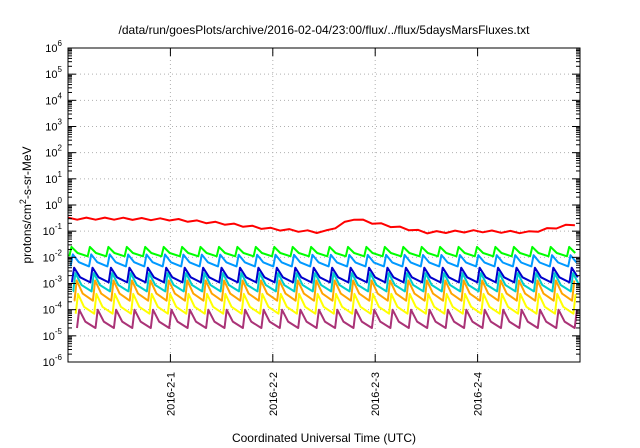 The width and height of the screenshot is (640, 448). Describe the element at coordinates (53, 204) in the screenshot. I see `y-tick-label: 10⁰` at that location.